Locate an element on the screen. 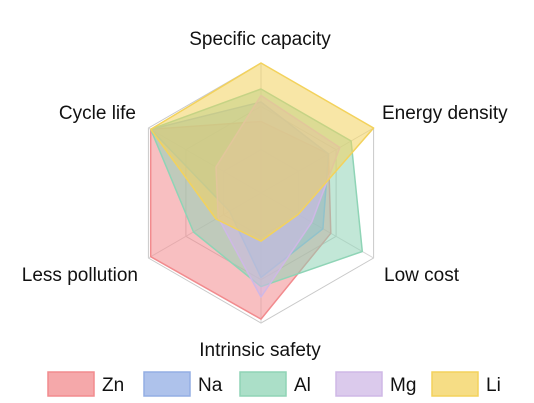  legend-swatch-li is located at coordinates (455, 384).